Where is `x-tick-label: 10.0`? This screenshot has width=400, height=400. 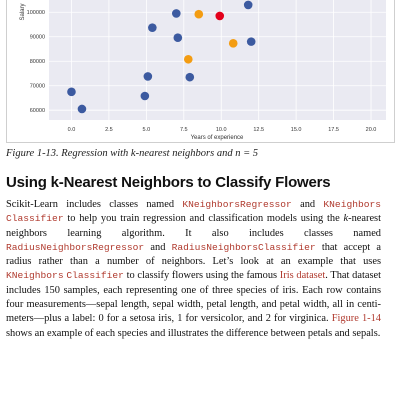
x-tick-label: 10.0 is located at coordinates (221, 130).